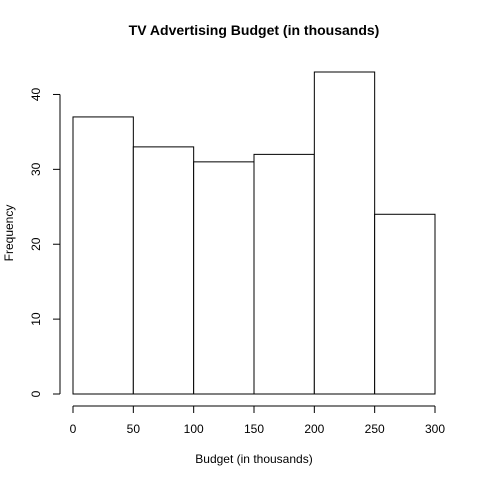 The width and height of the screenshot is (480, 480). I want to click on y-tick-label-30: 30, so click(36, 169).